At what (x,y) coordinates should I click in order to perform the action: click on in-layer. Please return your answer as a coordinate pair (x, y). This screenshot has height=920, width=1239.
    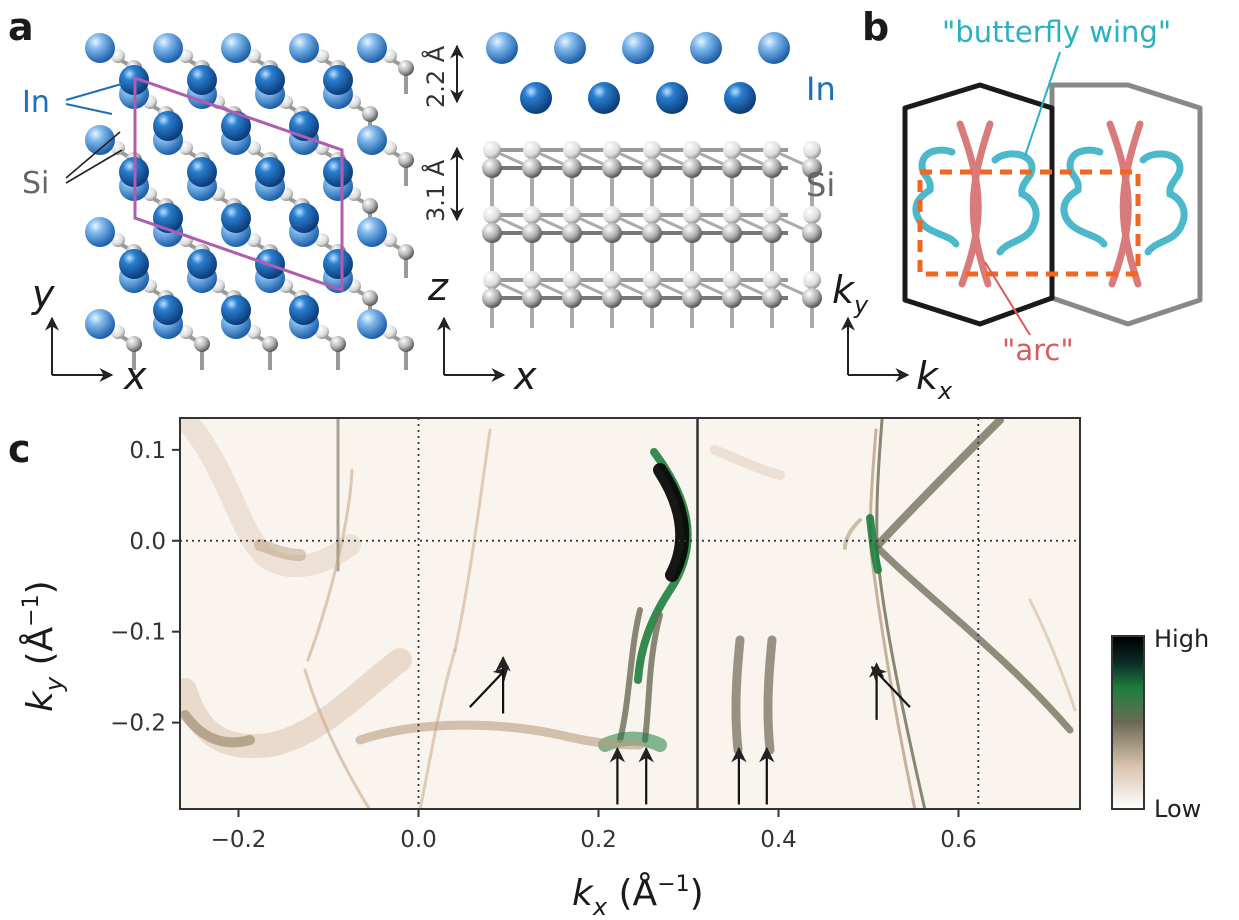
    Looking at the image, I should click on (638, 73).